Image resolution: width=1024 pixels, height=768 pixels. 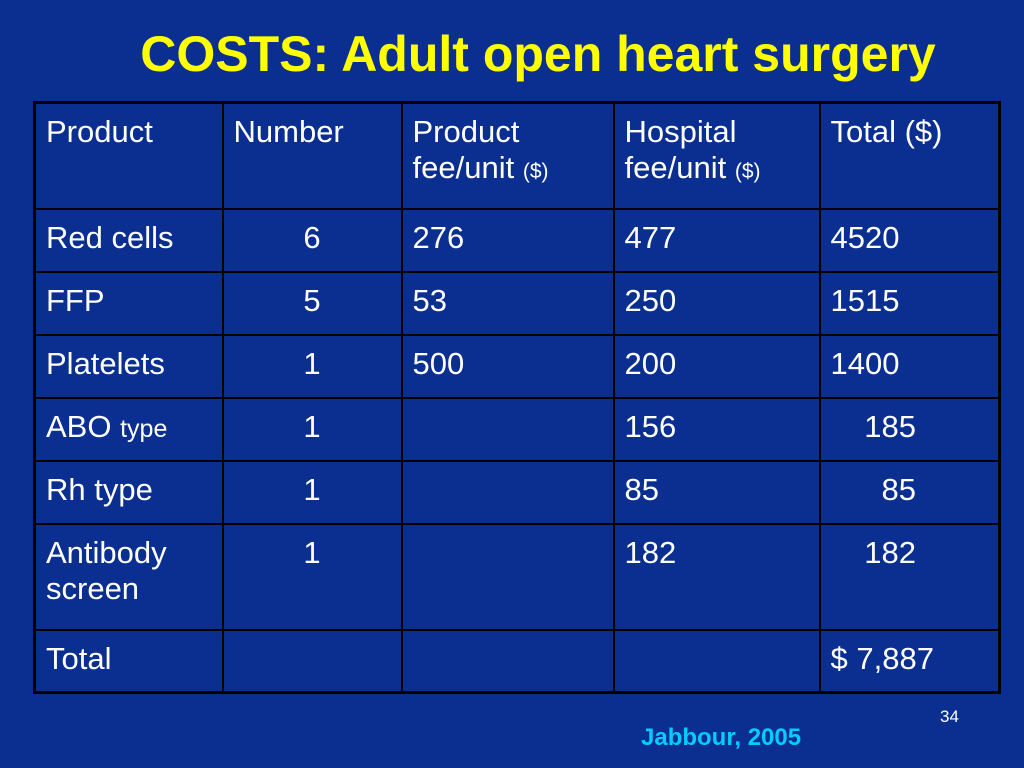 I want to click on total-row: Total $ 7,887, so click(x=517, y=661).